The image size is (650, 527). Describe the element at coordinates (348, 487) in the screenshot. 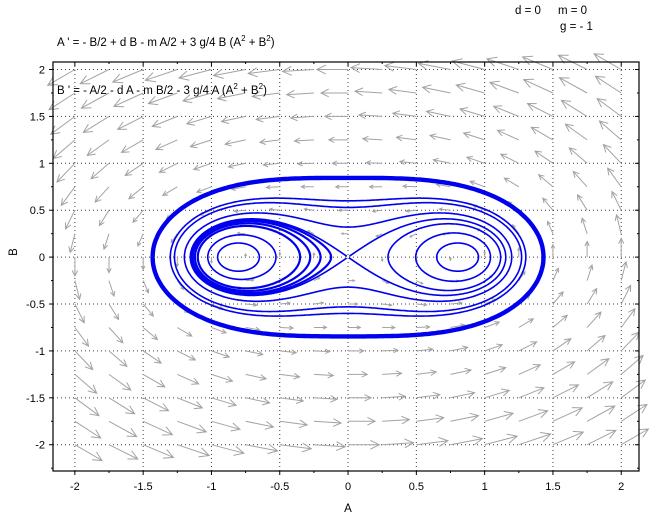

I see `x-tick-label: 0` at that location.